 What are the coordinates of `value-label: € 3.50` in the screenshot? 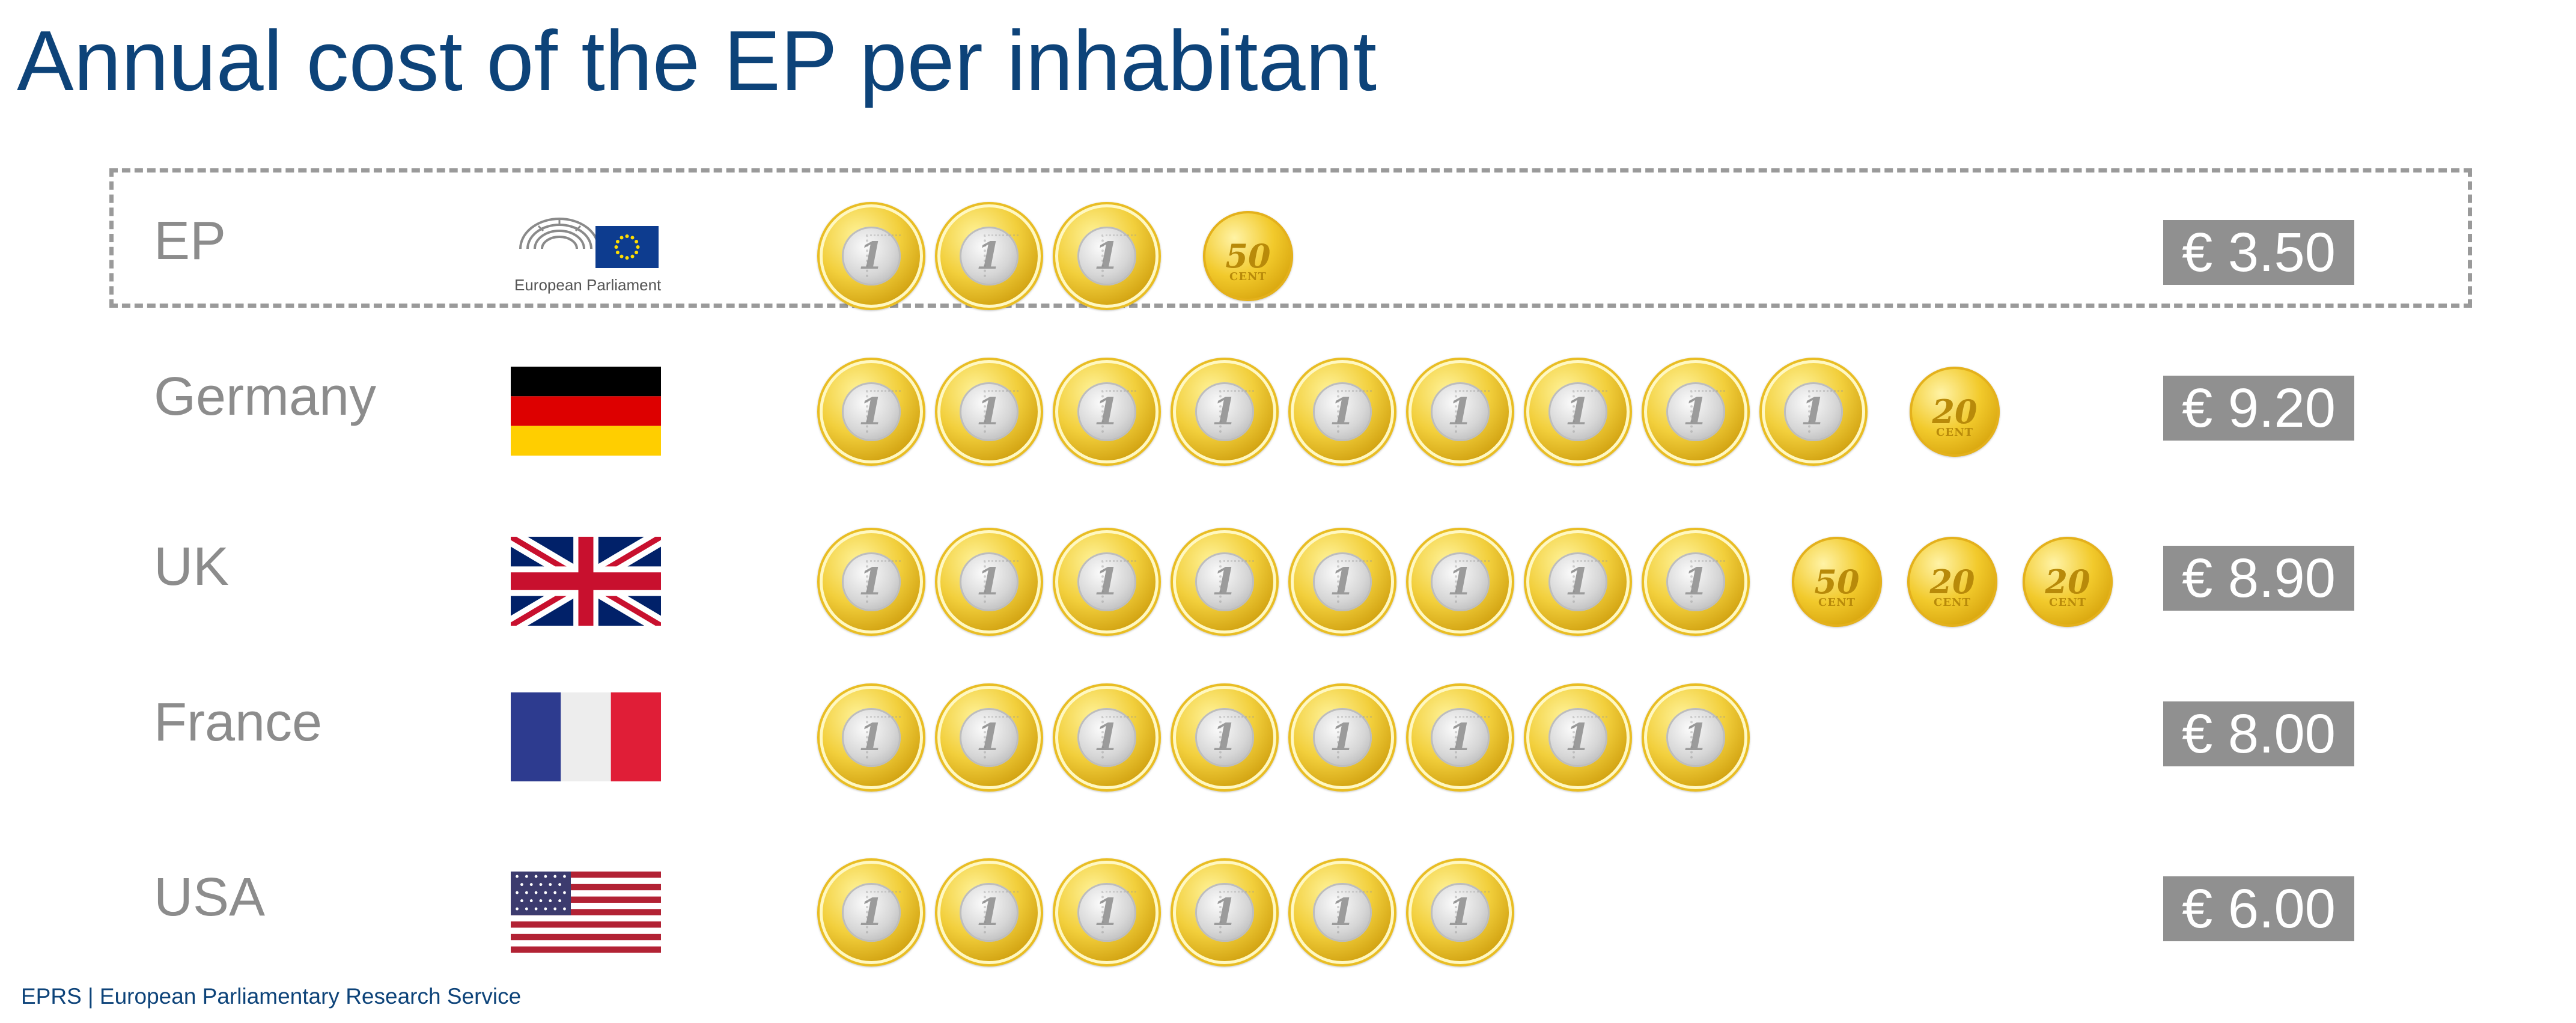 It's located at (2259, 252).